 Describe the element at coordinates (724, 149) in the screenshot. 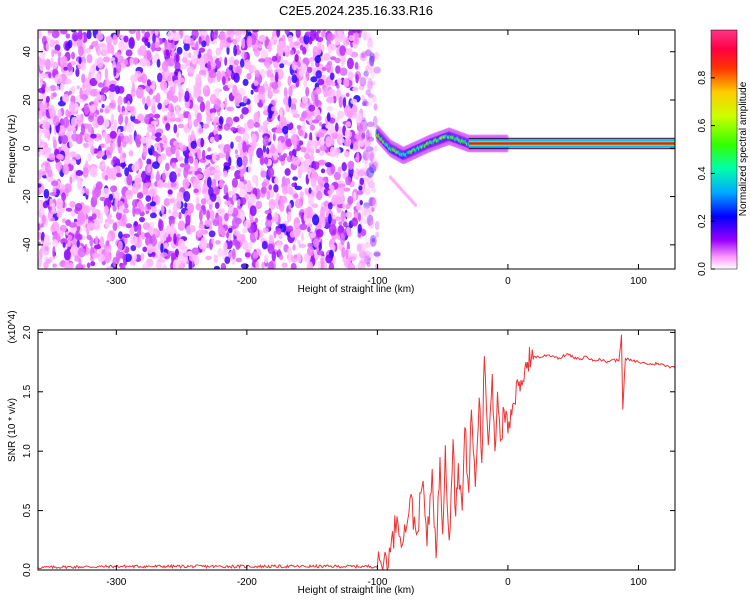

I see `colorbar-frame` at that location.